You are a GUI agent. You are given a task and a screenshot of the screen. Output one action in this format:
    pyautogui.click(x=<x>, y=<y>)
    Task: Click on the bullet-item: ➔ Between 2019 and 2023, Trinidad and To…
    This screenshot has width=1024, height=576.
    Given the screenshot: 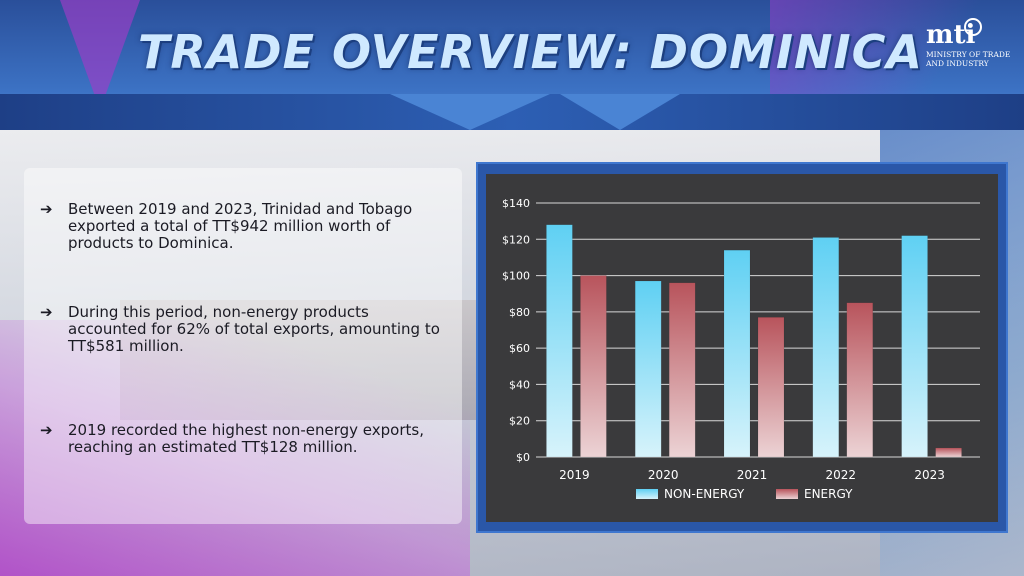 What is the action you would take?
    pyautogui.click(x=245, y=226)
    